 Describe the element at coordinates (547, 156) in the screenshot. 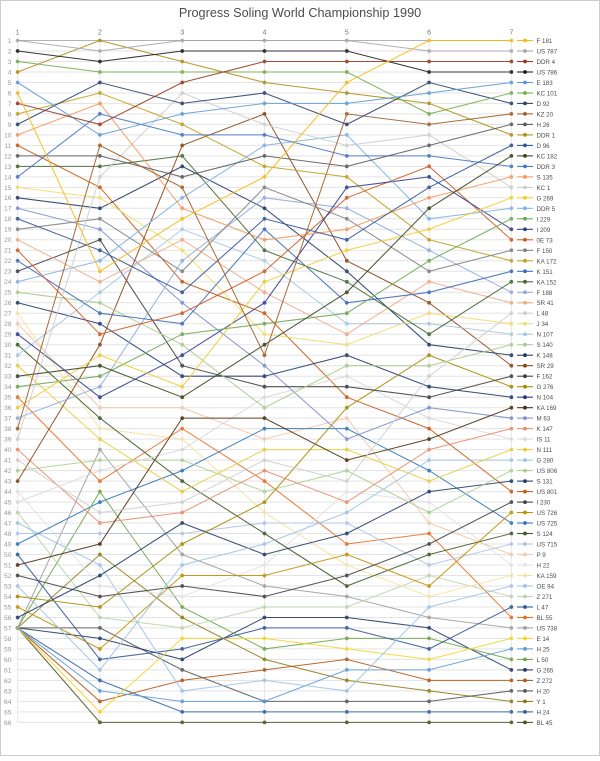

I see `svg-text: KC 182` at that location.